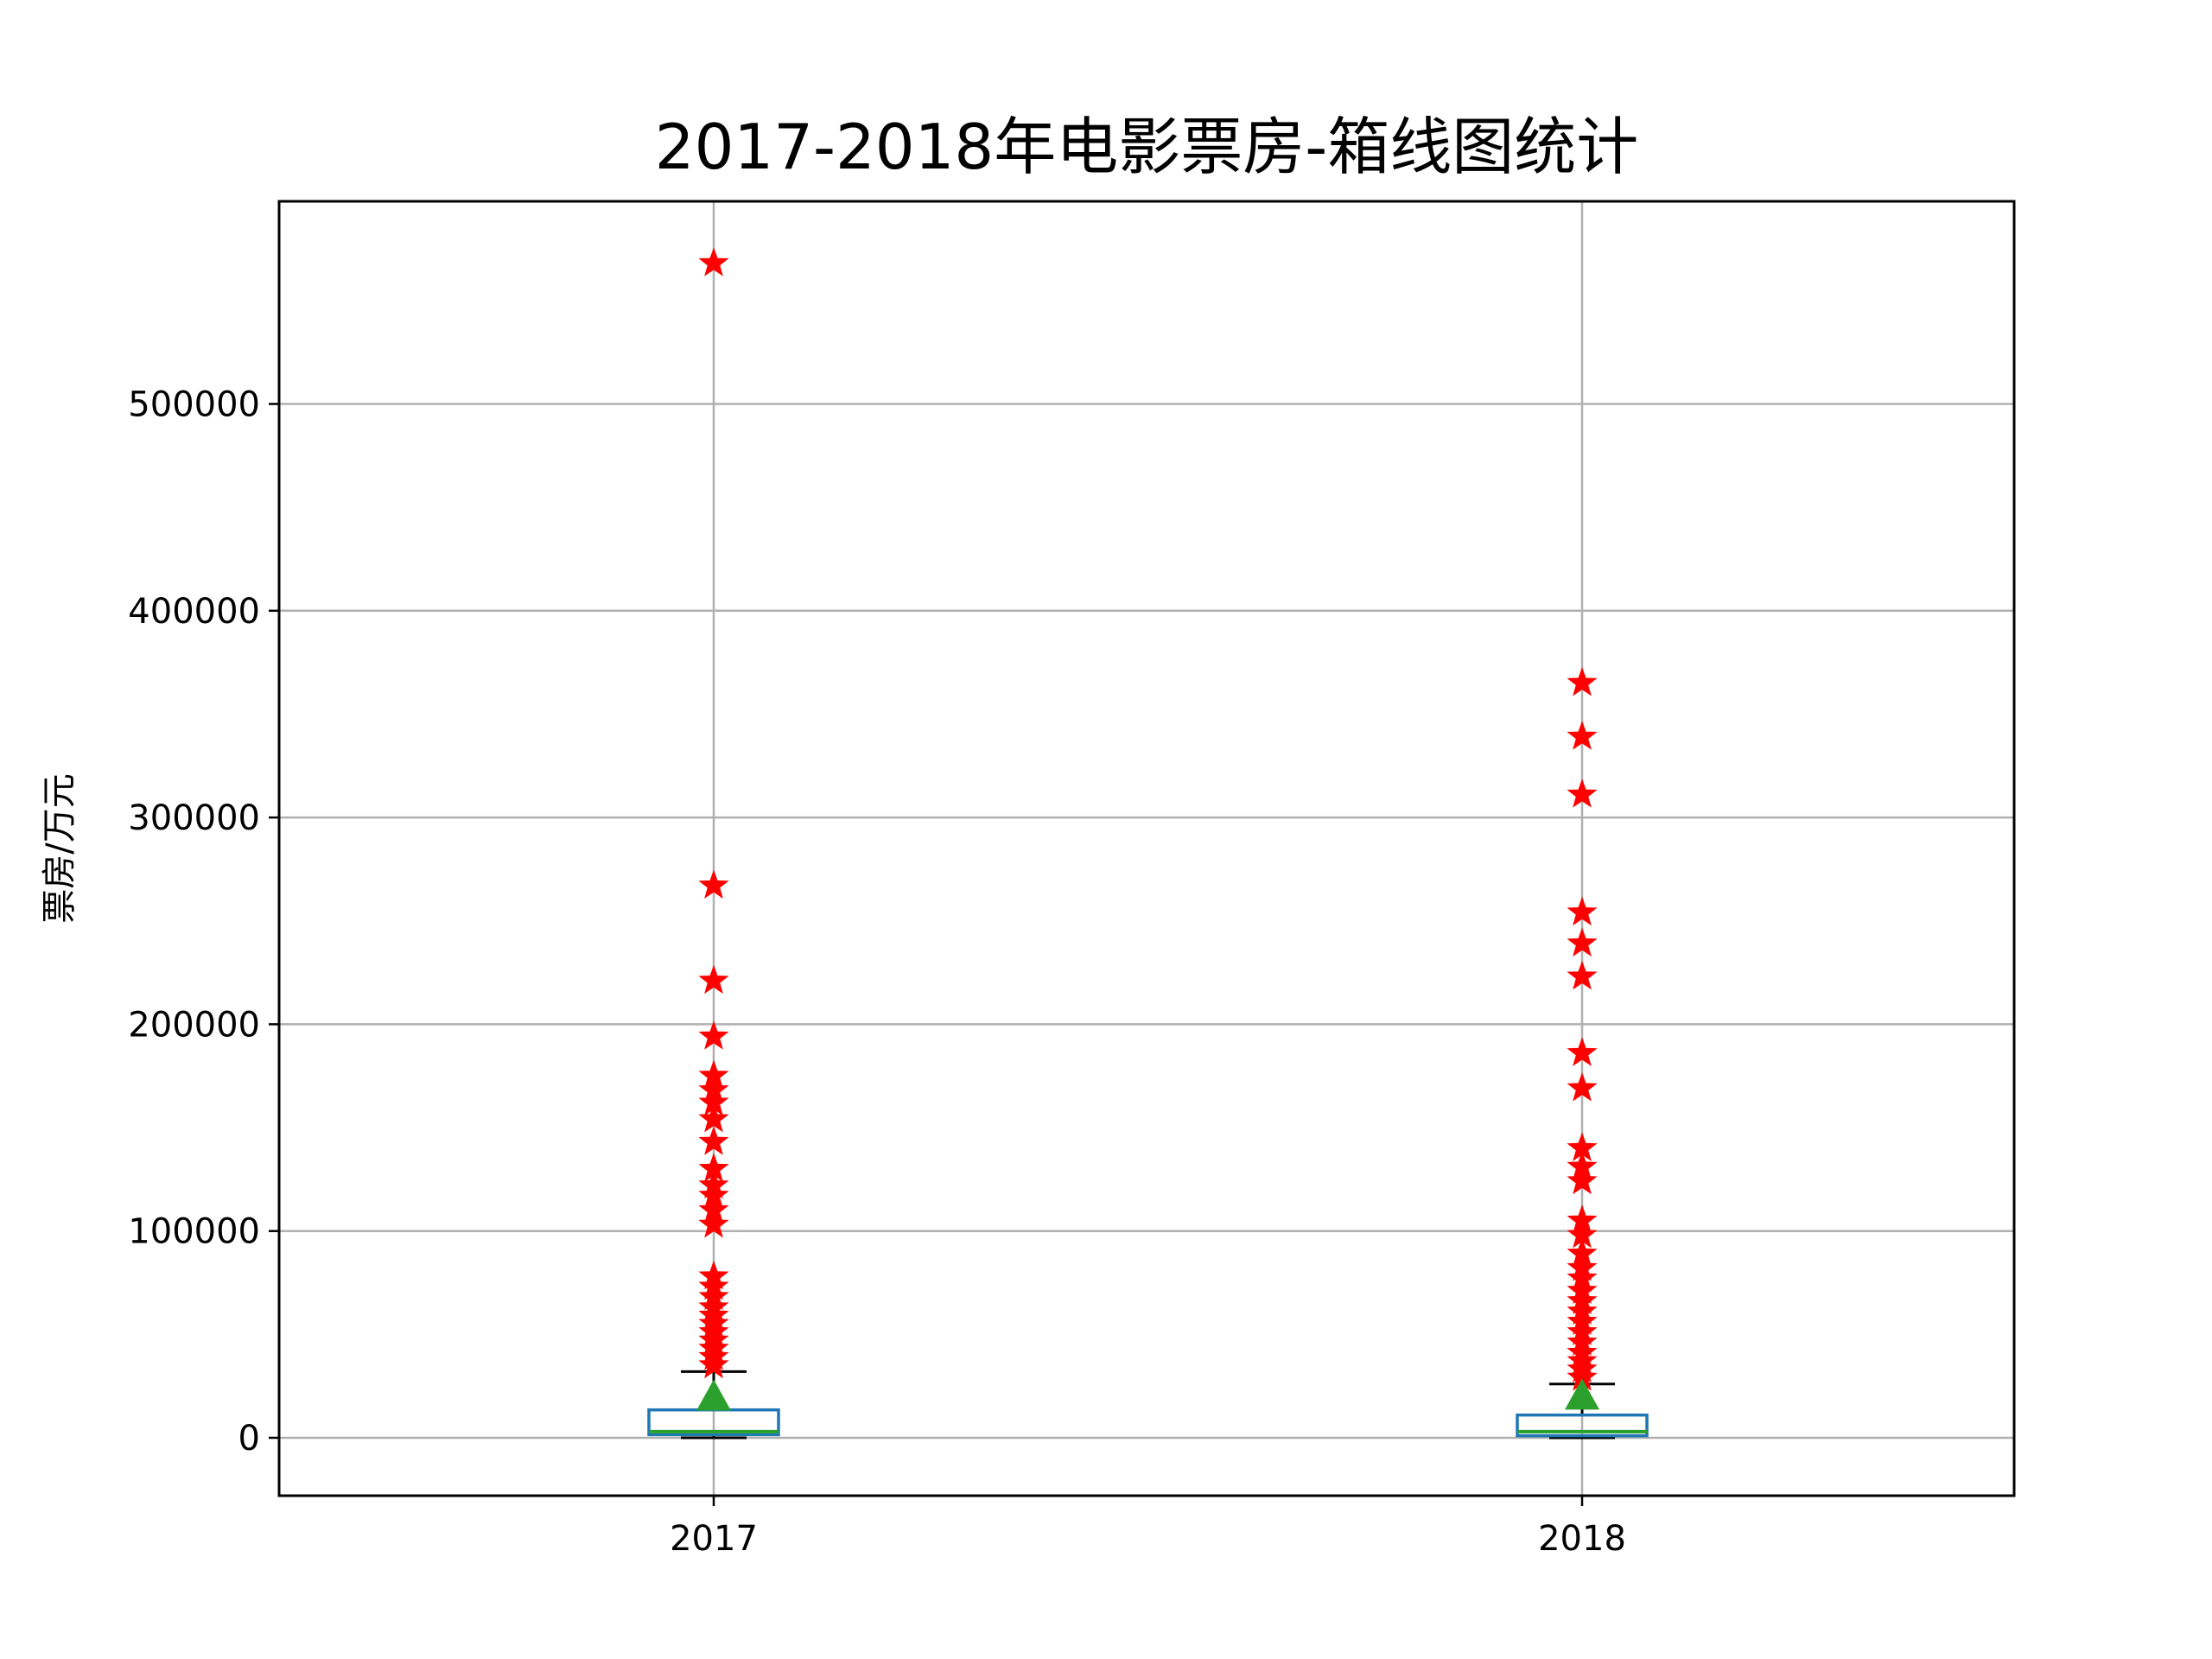 Image resolution: width=2212 pixels, height=1659 pixels. What do you see at coordinates (1146, 147) in the screenshot?
I see `chart-title: 2017-2018年电影票房-箱线图统计` at bounding box center [1146, 147].